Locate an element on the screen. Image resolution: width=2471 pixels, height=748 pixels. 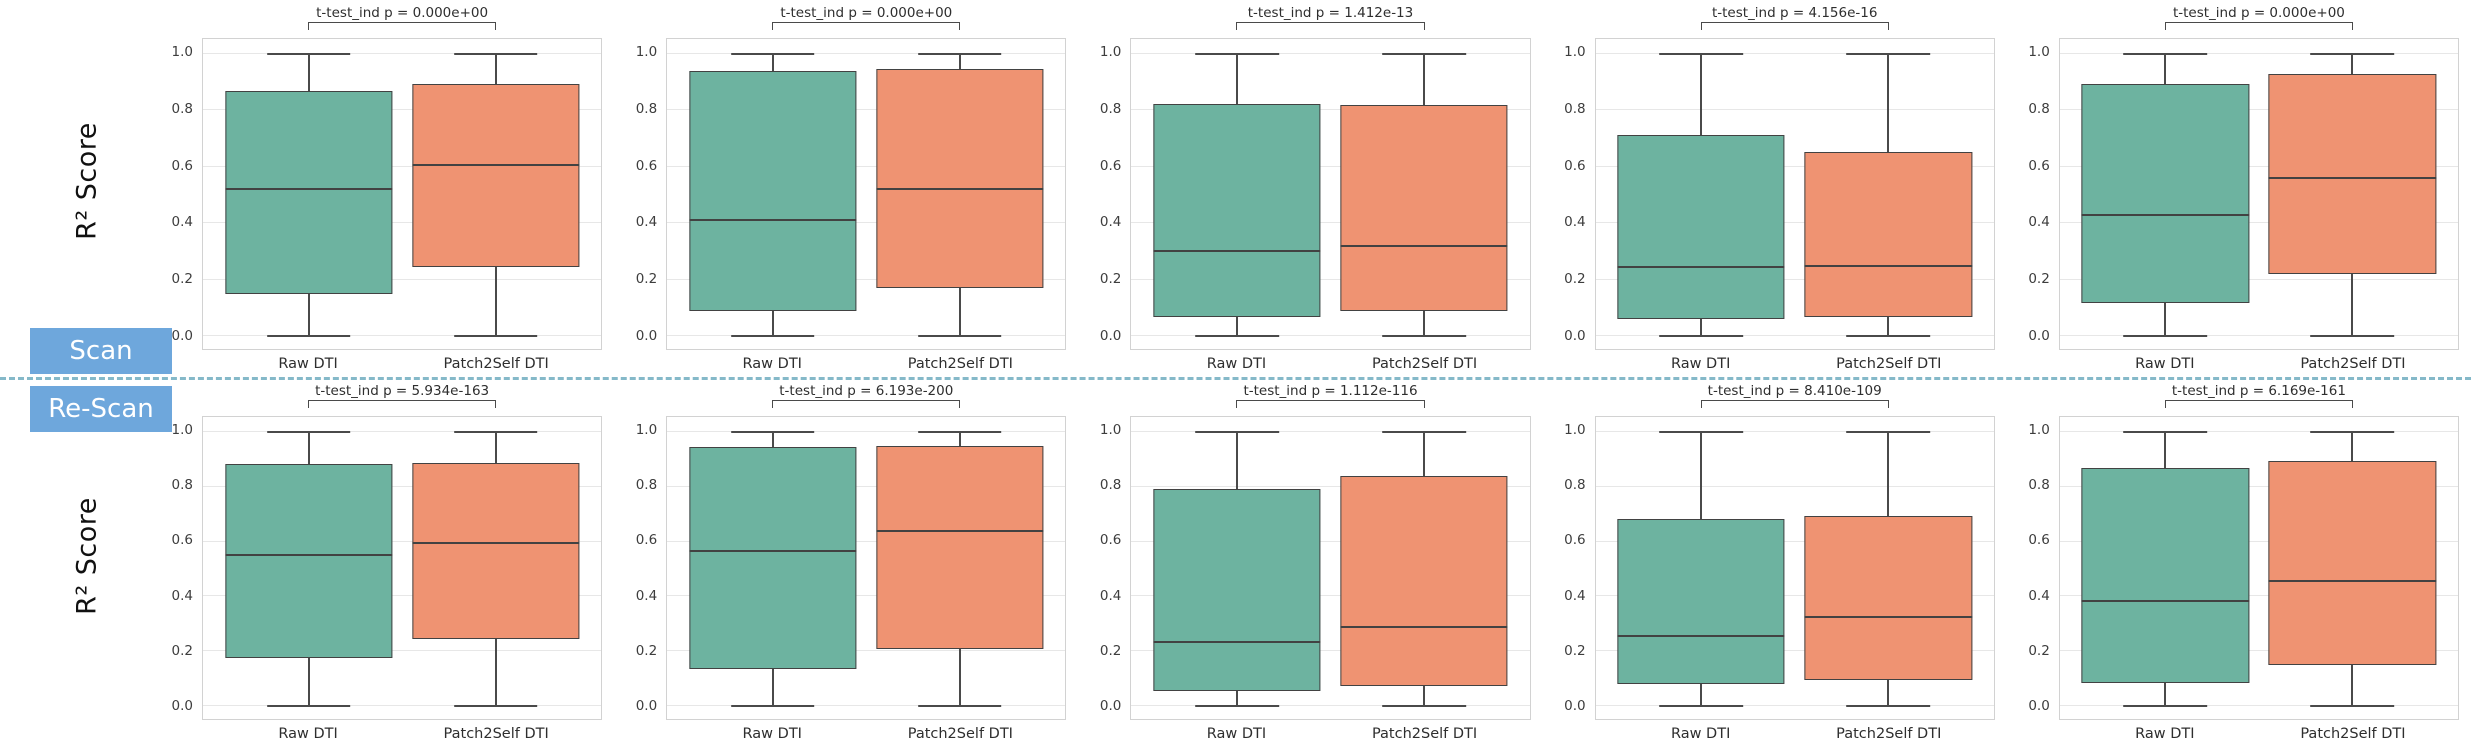
y-axis-tick: 0.8 is located at coordinates (1575, 485).